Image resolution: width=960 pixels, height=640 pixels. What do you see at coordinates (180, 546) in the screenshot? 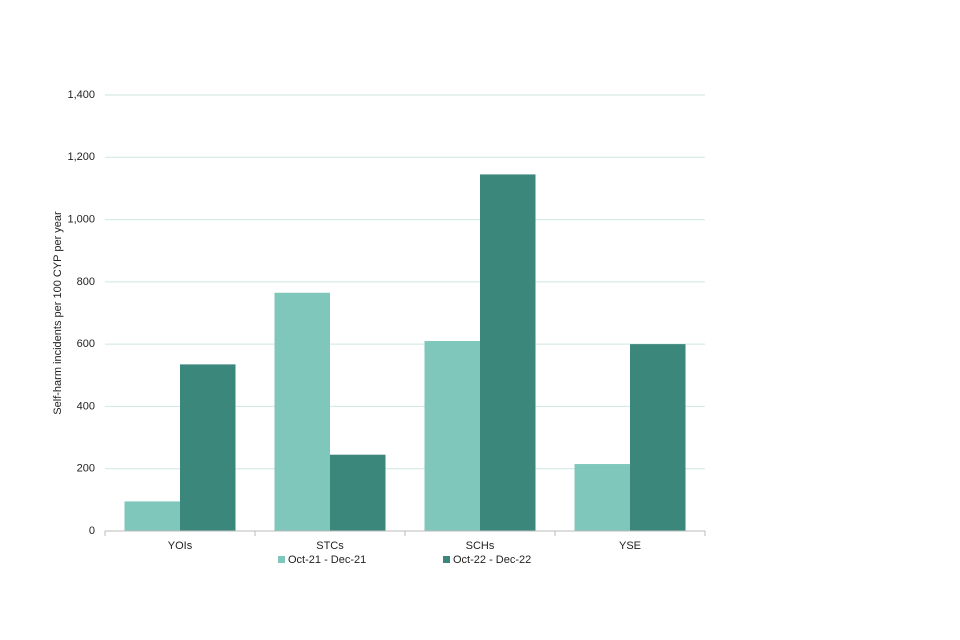
I see `x-tick-label: YOIs` at bounding box center [180, 546].